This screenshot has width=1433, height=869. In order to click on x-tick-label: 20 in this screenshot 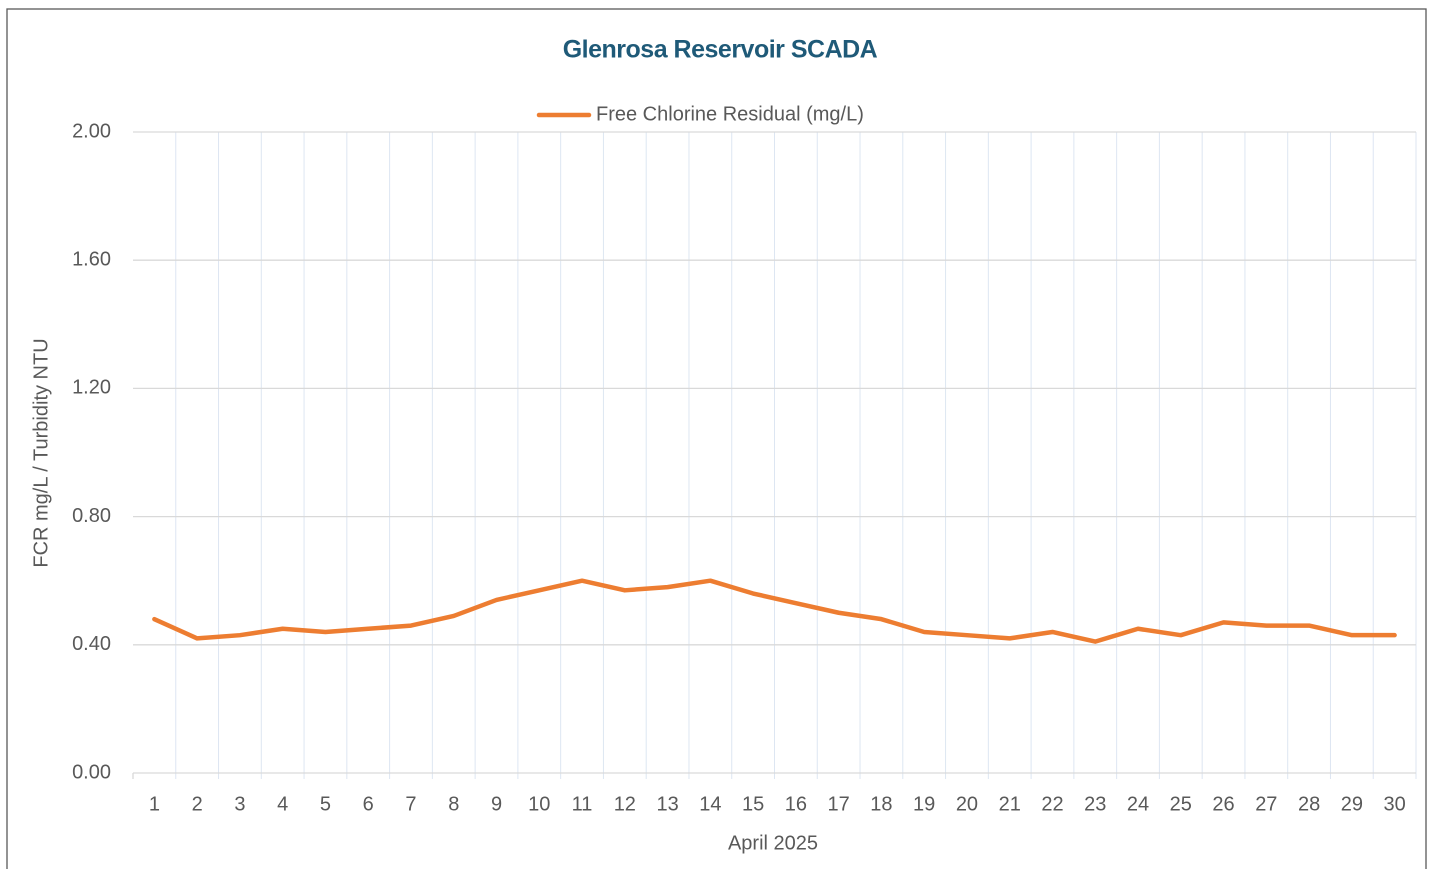, I will do `click(967, 804)`.